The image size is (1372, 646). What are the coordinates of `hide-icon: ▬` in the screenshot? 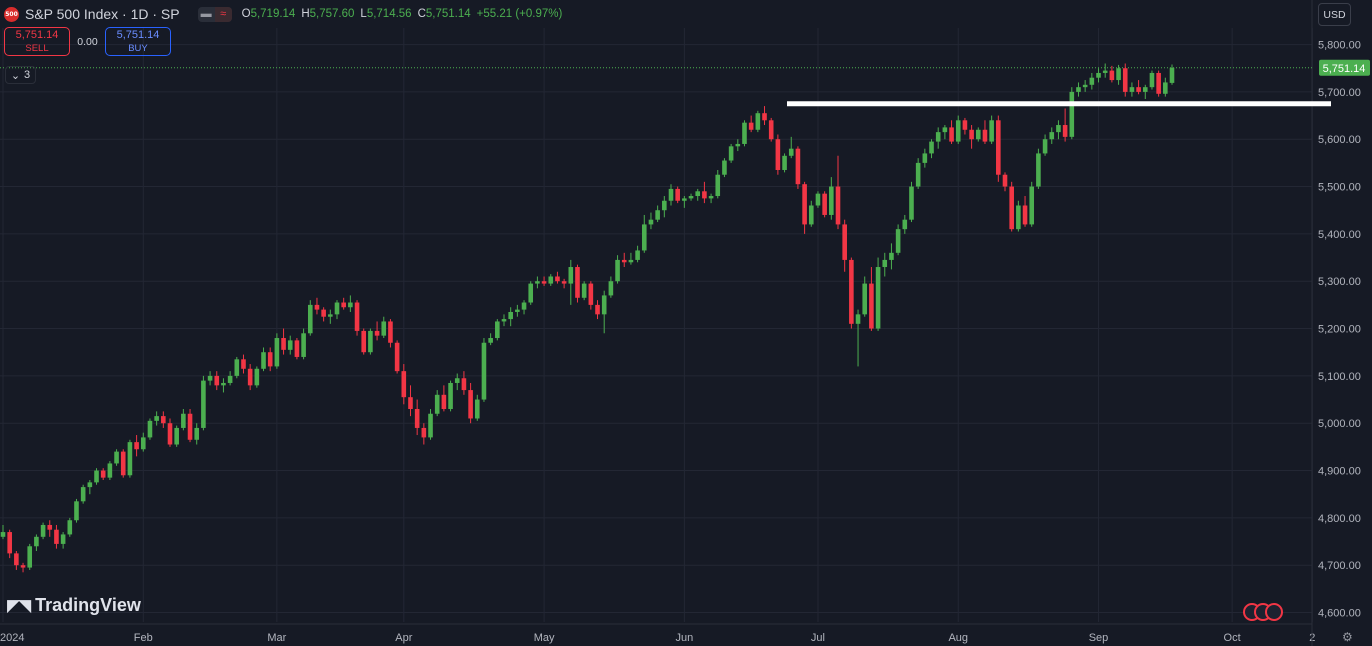 It's located at (206, 14).